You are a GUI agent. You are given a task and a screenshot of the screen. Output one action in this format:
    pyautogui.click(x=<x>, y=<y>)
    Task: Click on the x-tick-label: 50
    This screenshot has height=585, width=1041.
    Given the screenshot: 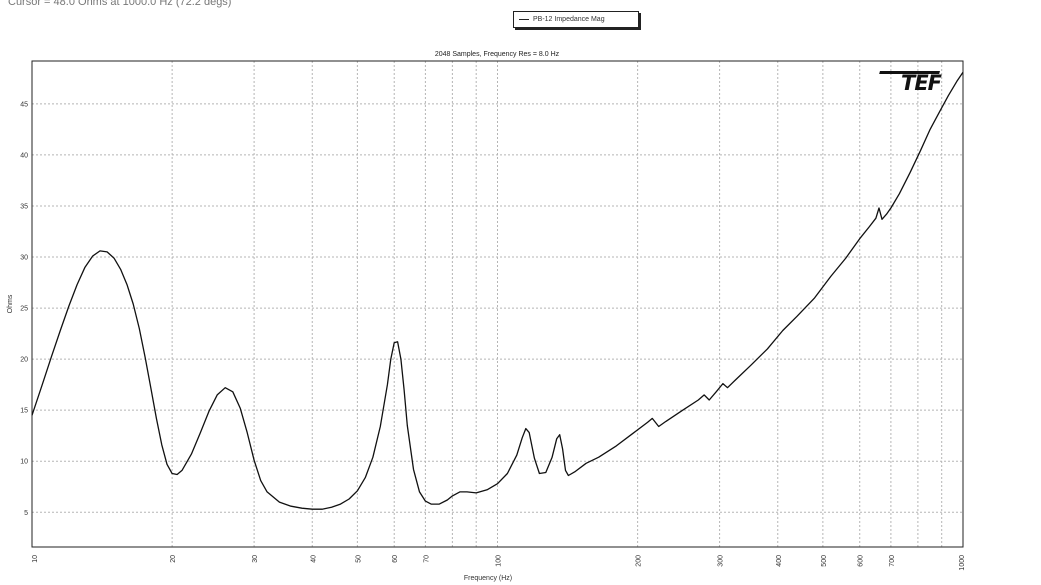 What is the action you would take?
    pyautogui.click(x=358, y=559)
    